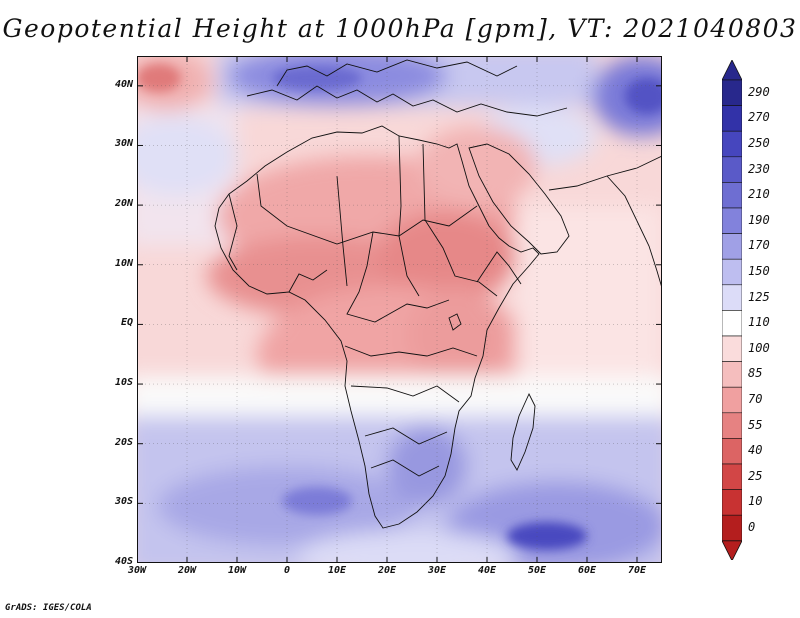  What do you see at coordinates (759, 117) in the screenshot?
I see `colorbar-label: 270` at bounding box center [759, 117].